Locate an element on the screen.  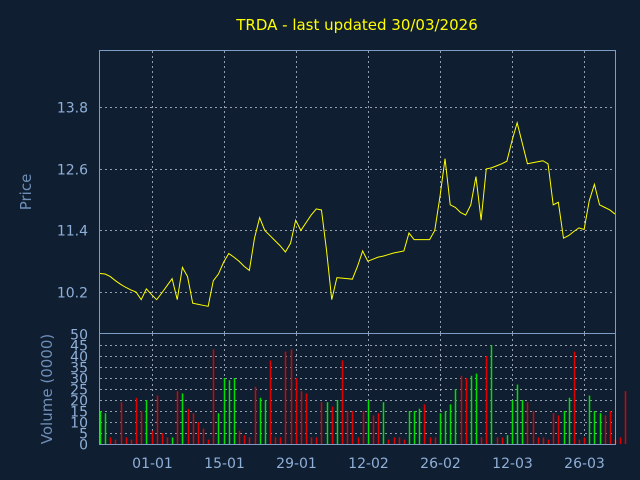
volume-tick-label: 50 is located at coordinates (79, 336).